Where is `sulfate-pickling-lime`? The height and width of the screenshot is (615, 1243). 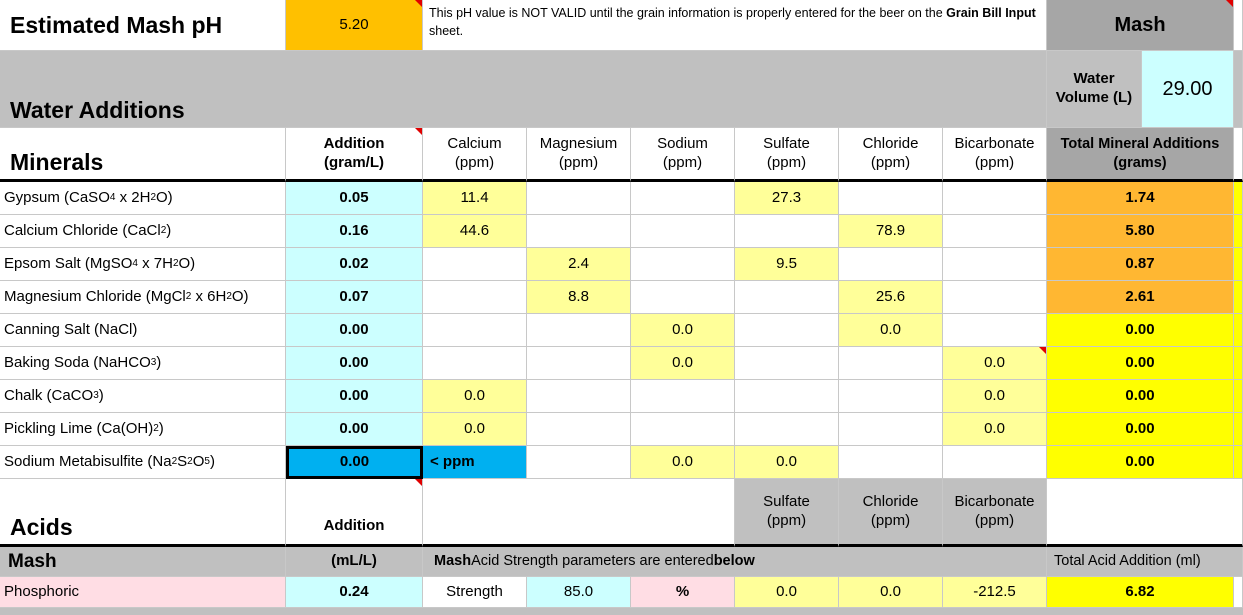
sulfate-pickling-lime is located at coordinates (787, 429).